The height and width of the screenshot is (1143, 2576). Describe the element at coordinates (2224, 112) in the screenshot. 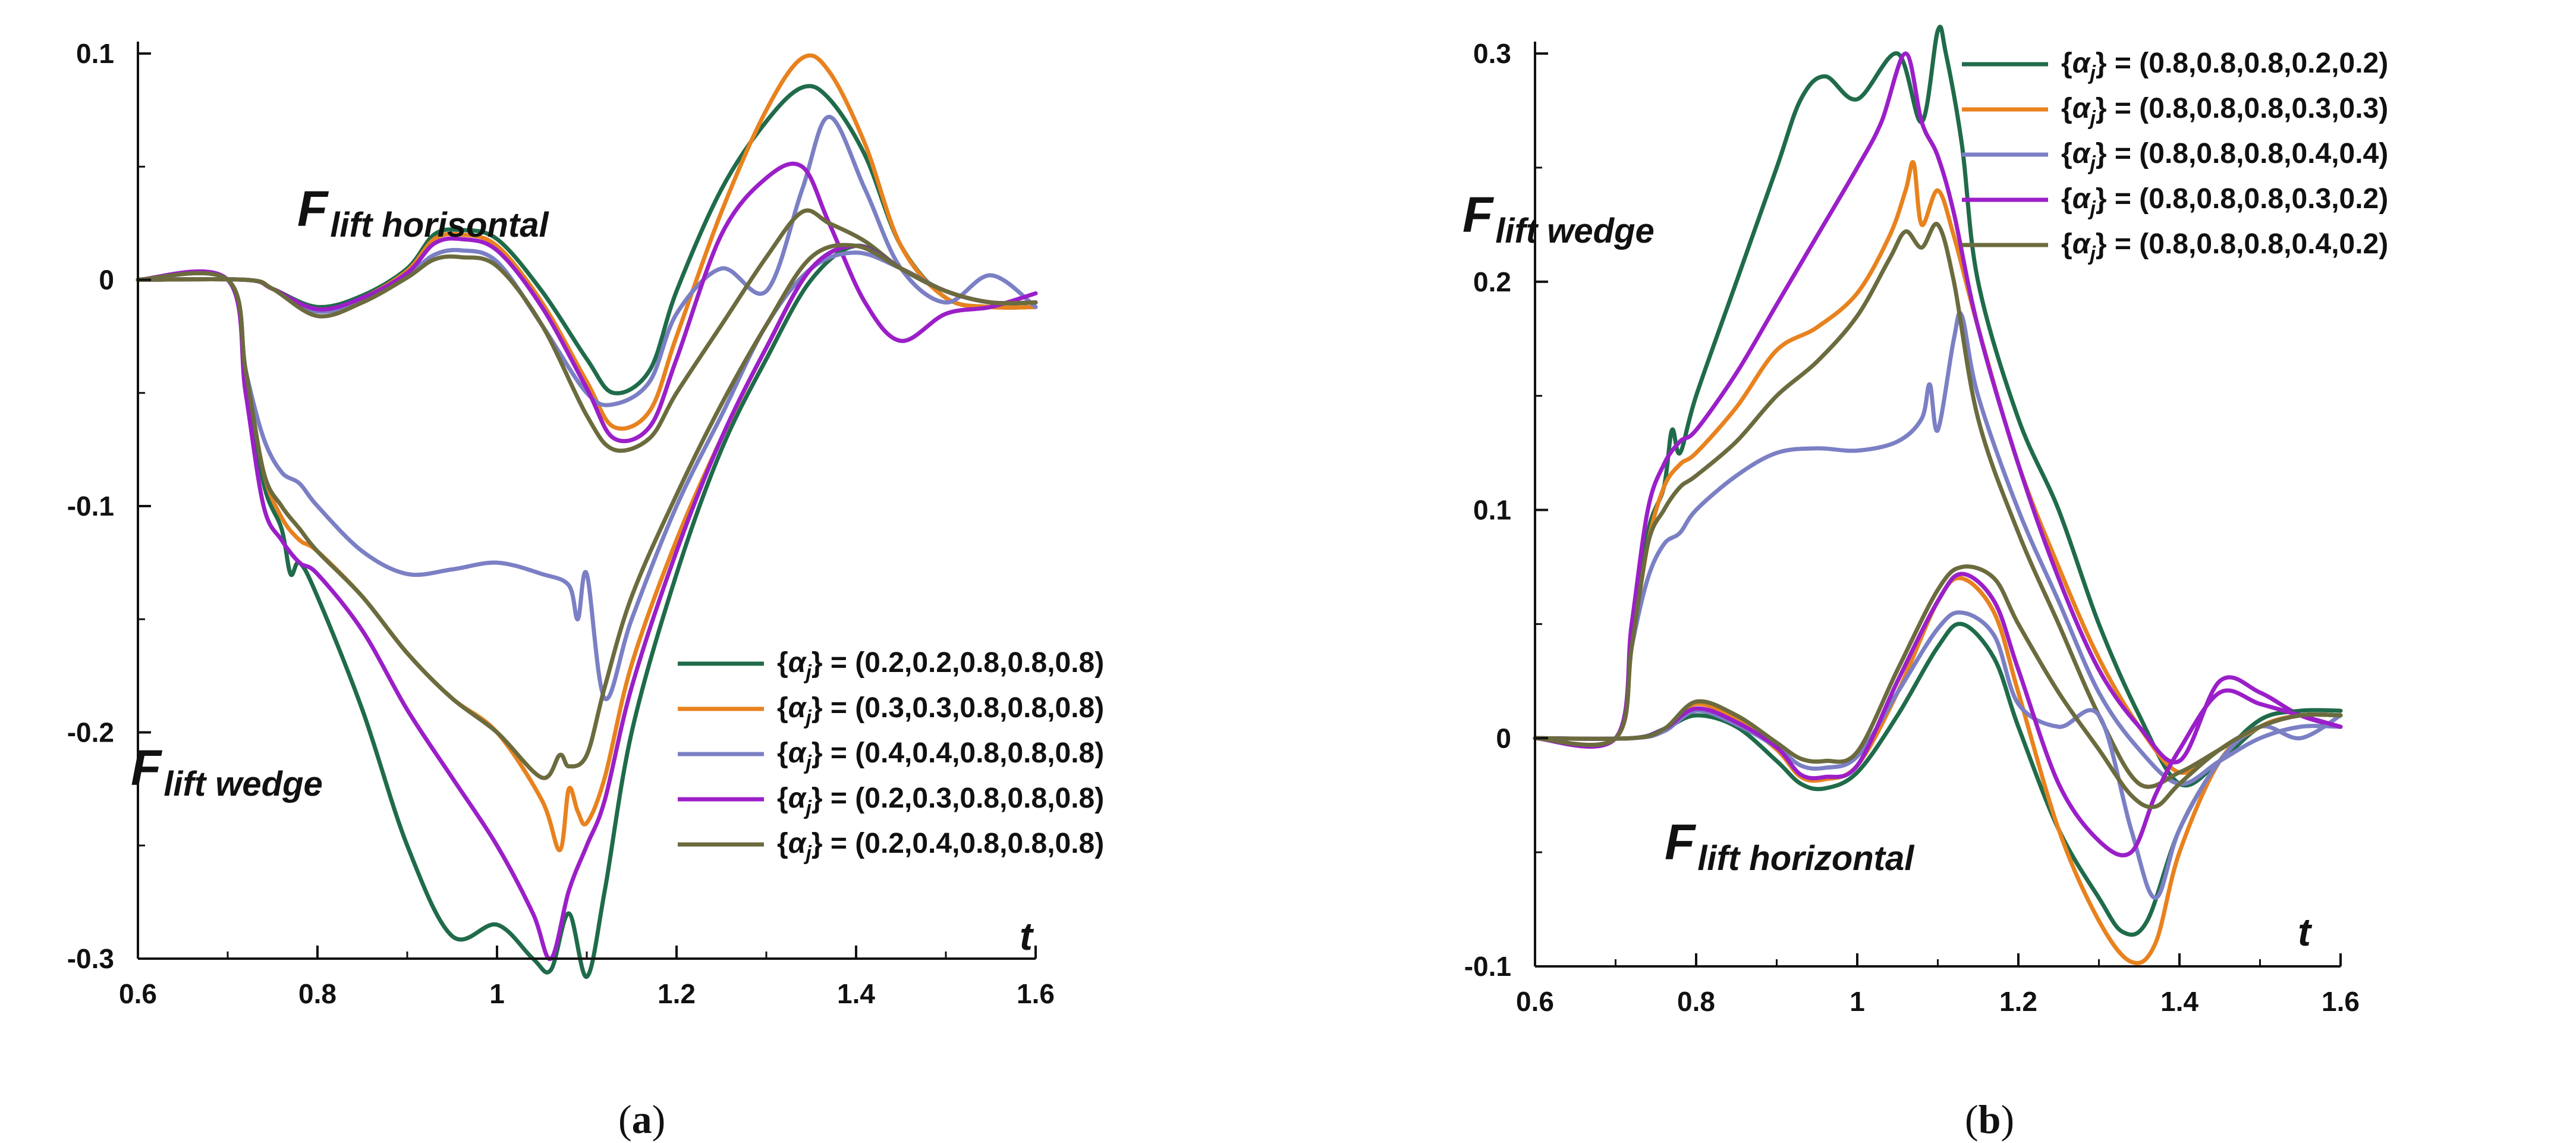

I see `panel-b-legend-entry: {αj} = (0.8,0.8,0.8,0.3,0.3)` at that location.